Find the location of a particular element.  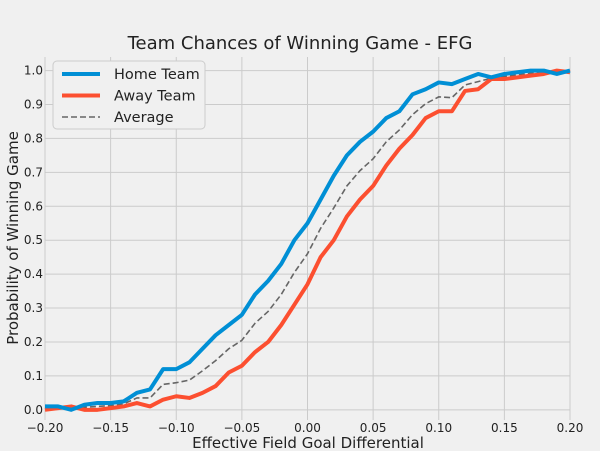

y-tick-label: 0.2 is located at coordinates (33, 342).